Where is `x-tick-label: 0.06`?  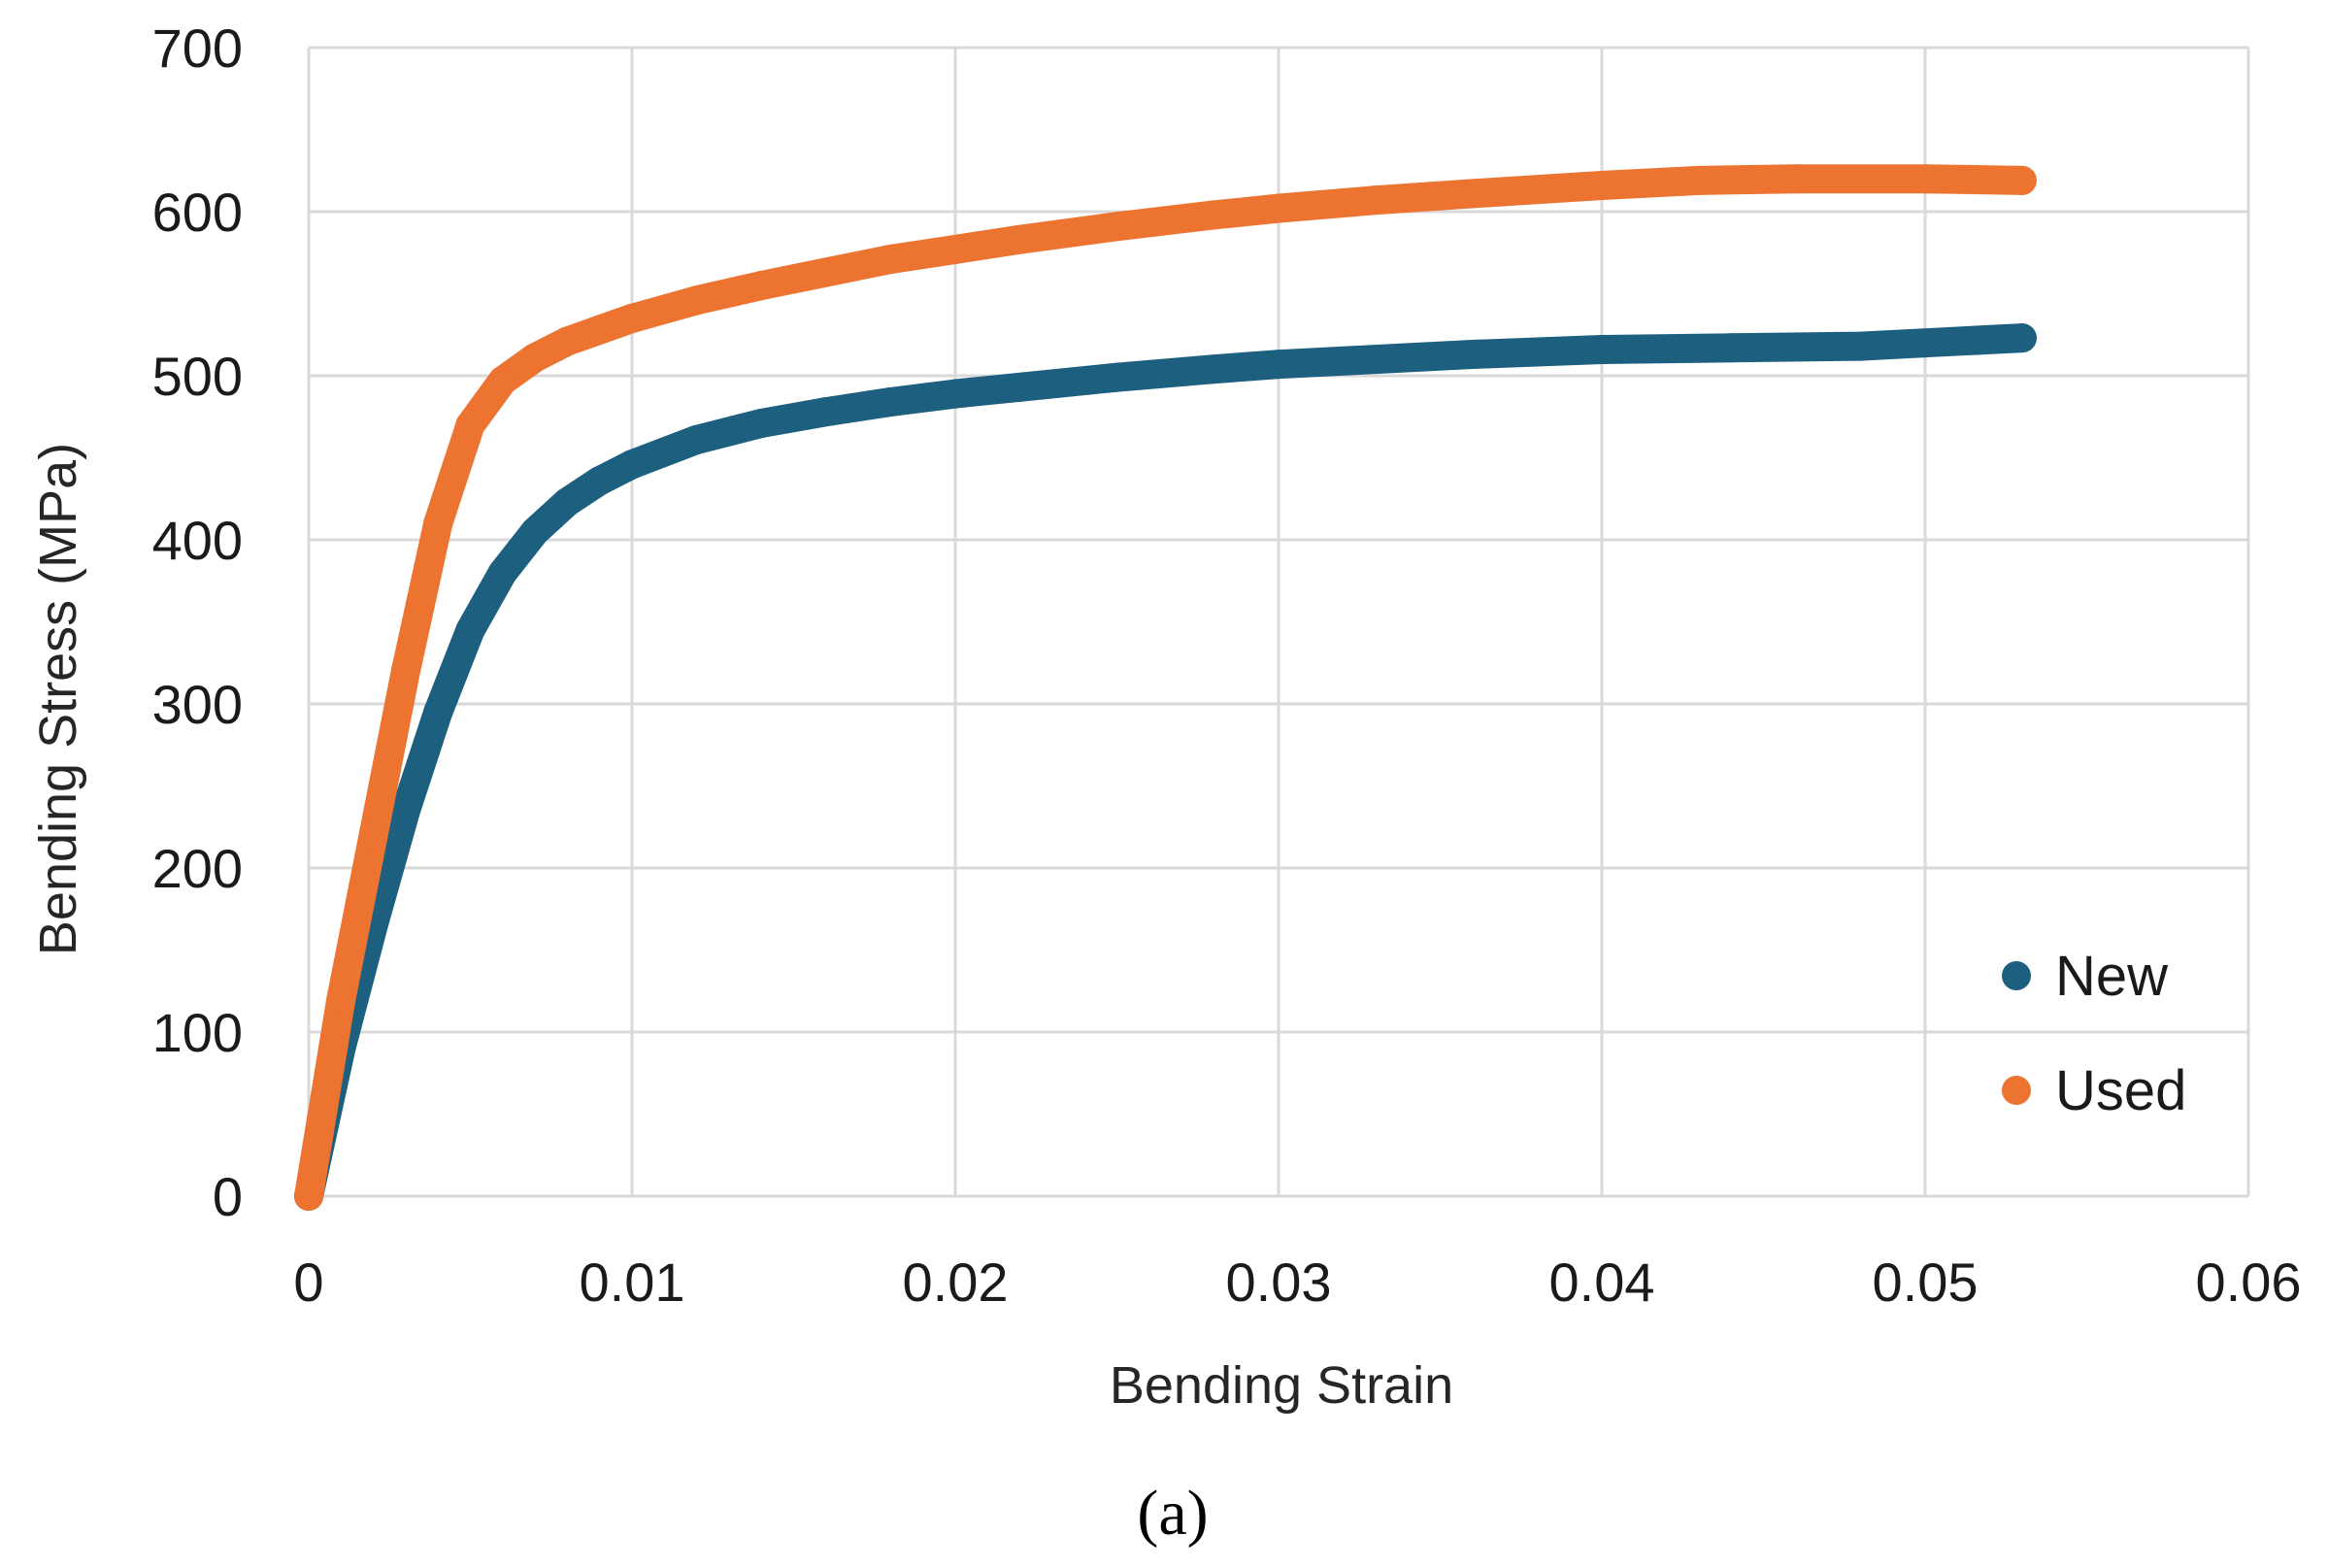 x-tick-label: 0.06 is located at coordinates (2249, 1282).